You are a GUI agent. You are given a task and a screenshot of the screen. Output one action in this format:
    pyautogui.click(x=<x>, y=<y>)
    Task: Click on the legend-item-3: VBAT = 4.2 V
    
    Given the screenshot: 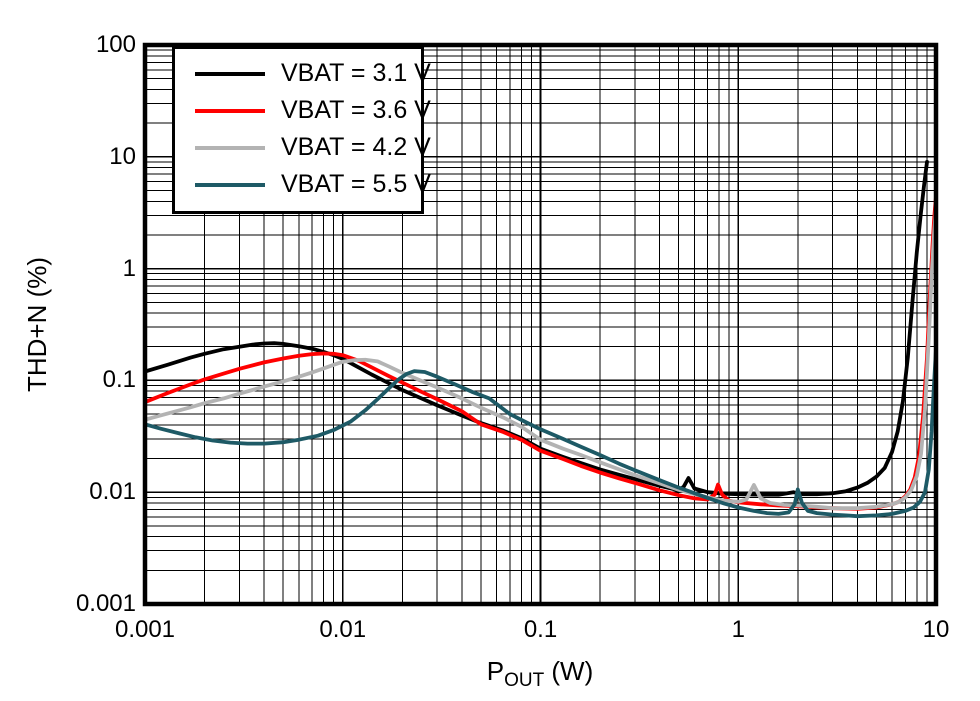 What is the action you would take?
    pyautogui.click(x=303, y=147)
    